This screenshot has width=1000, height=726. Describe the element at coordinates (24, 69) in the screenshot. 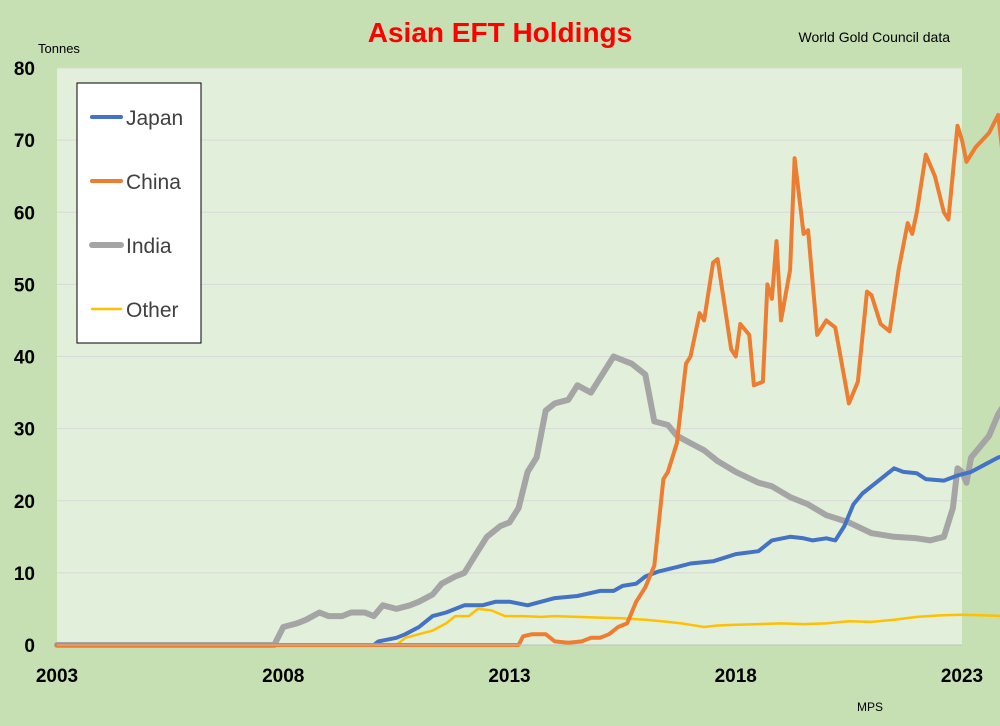

I see `y-tick-label: 80` at that location.